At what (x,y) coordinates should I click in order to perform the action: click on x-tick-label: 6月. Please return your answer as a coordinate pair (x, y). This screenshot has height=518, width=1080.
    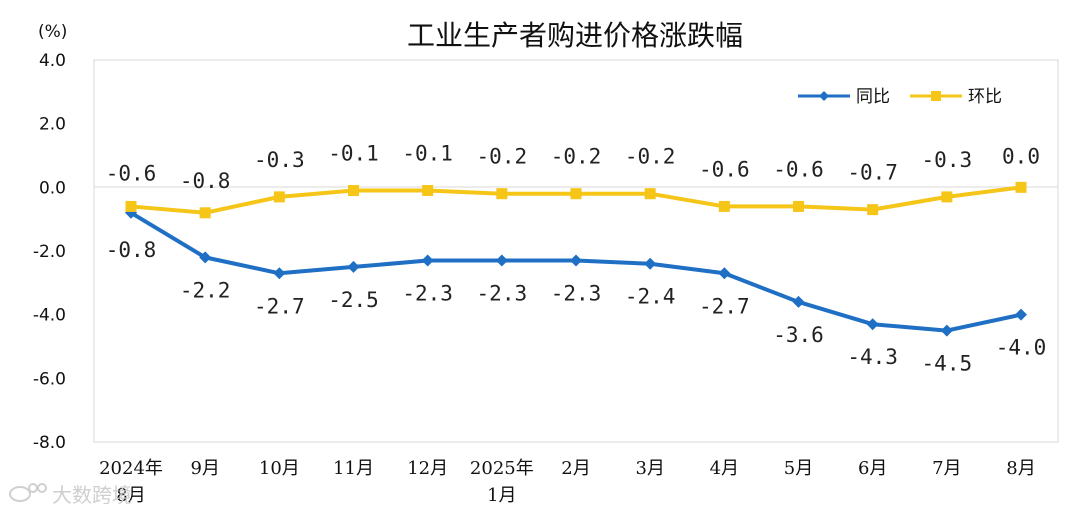
    Looking at the image, I should click on (872, 468).